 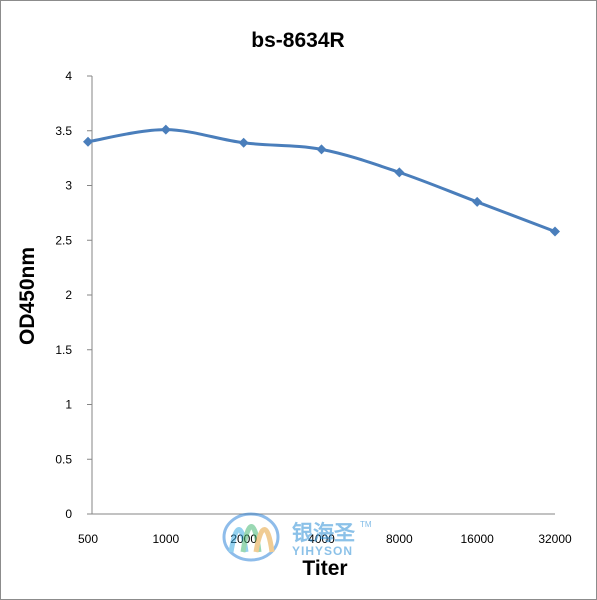 What do you see at coordinates (63, 240) in the screenshot?
I see `y-tick-label: 2.5` at bounding box center [63, 240].